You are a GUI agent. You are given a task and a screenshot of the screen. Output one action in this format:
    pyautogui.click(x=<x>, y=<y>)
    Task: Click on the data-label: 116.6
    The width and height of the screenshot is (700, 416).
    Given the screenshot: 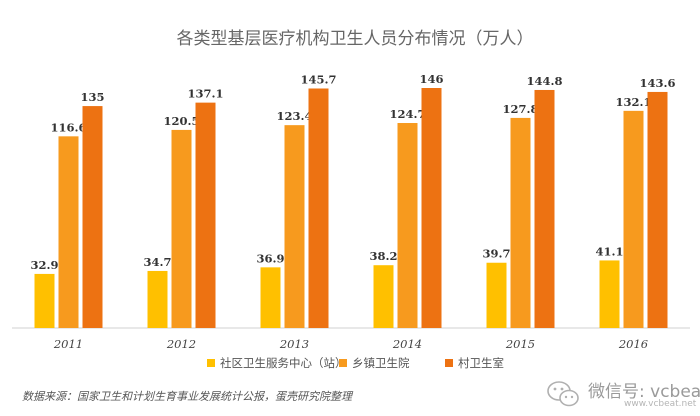 What is the action you would take?
    pyautogui.click(x=68, y=127)
    